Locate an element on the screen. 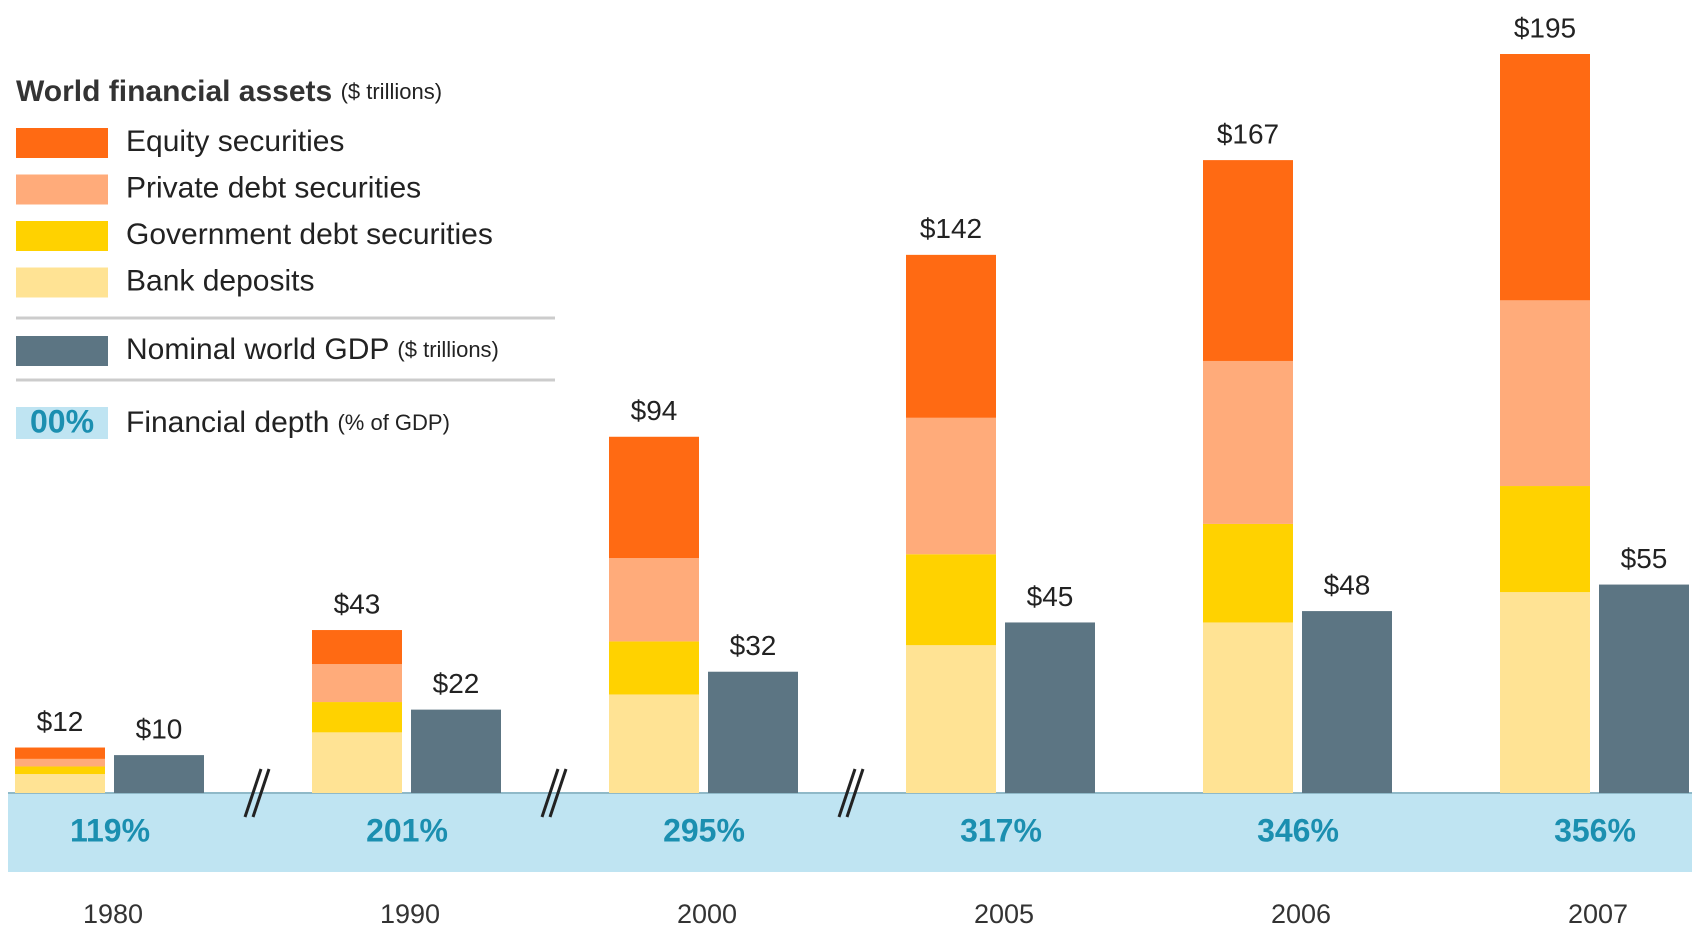 This screenshot has height=931, width=1692. gdp-label: $32 is located at coordinates (753, 645).